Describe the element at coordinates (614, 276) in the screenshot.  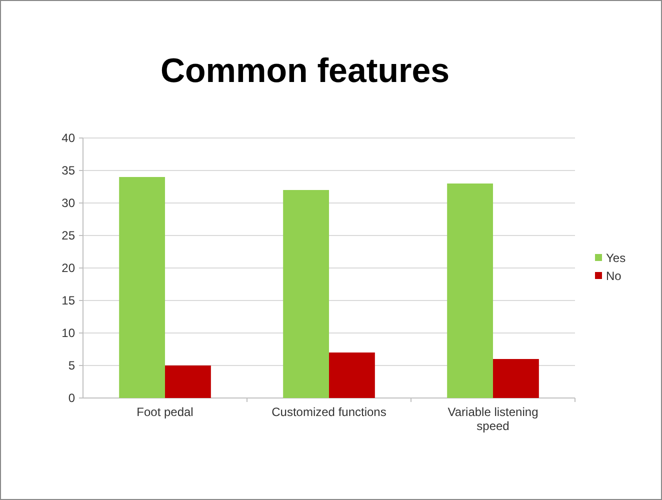
I see `legend-label: No` at that location.